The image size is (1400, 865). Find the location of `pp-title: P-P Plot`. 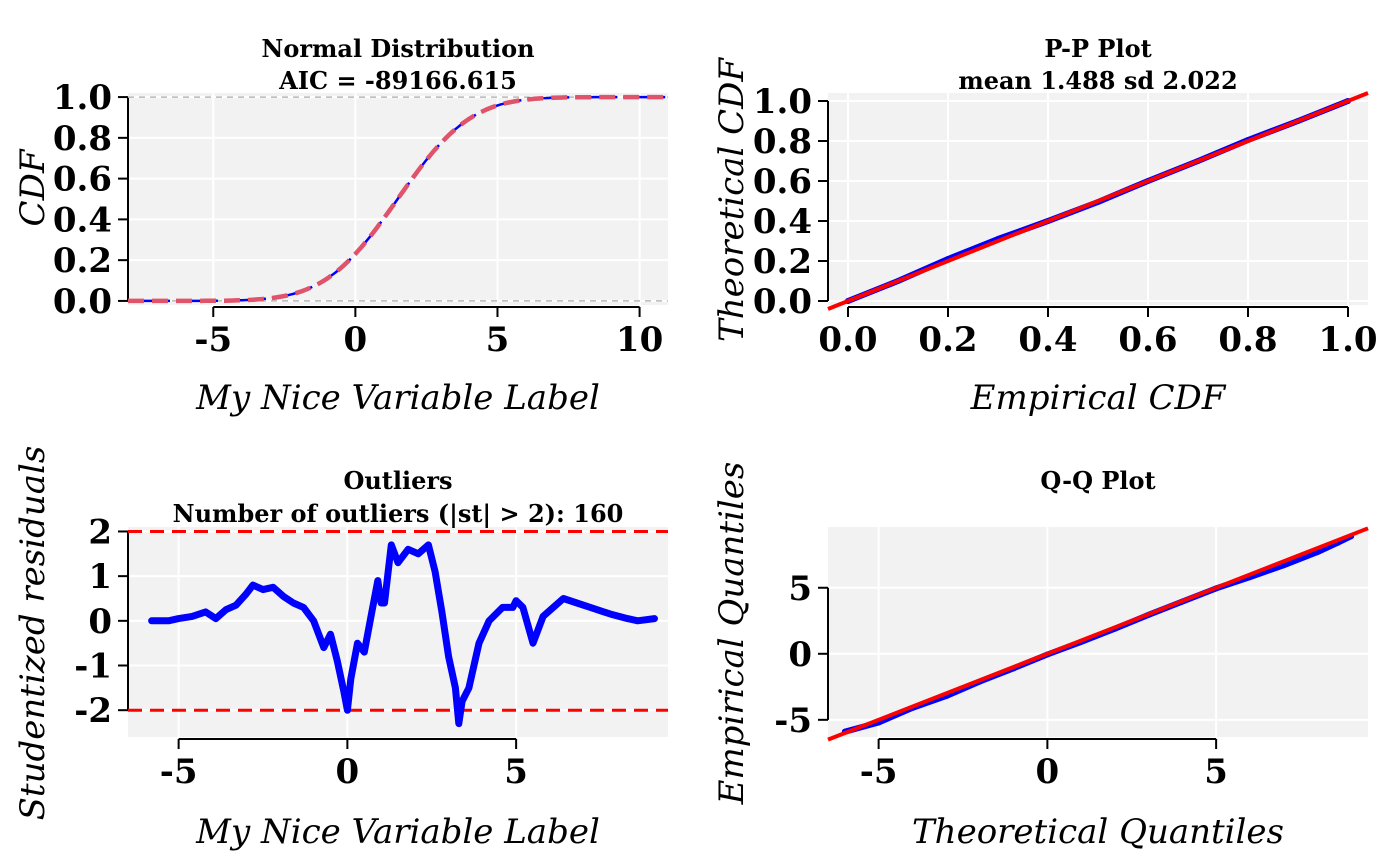

pp-title: P-P Plot is located at coordinates (1097, 48).